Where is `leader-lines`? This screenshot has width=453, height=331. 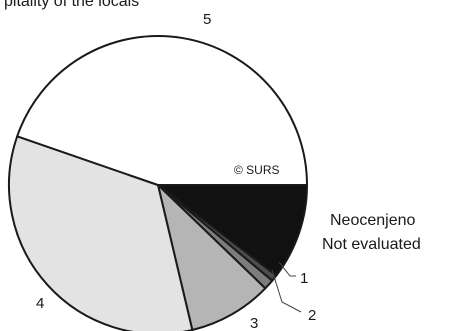
leader-lines is located at coordinates (286, 287).